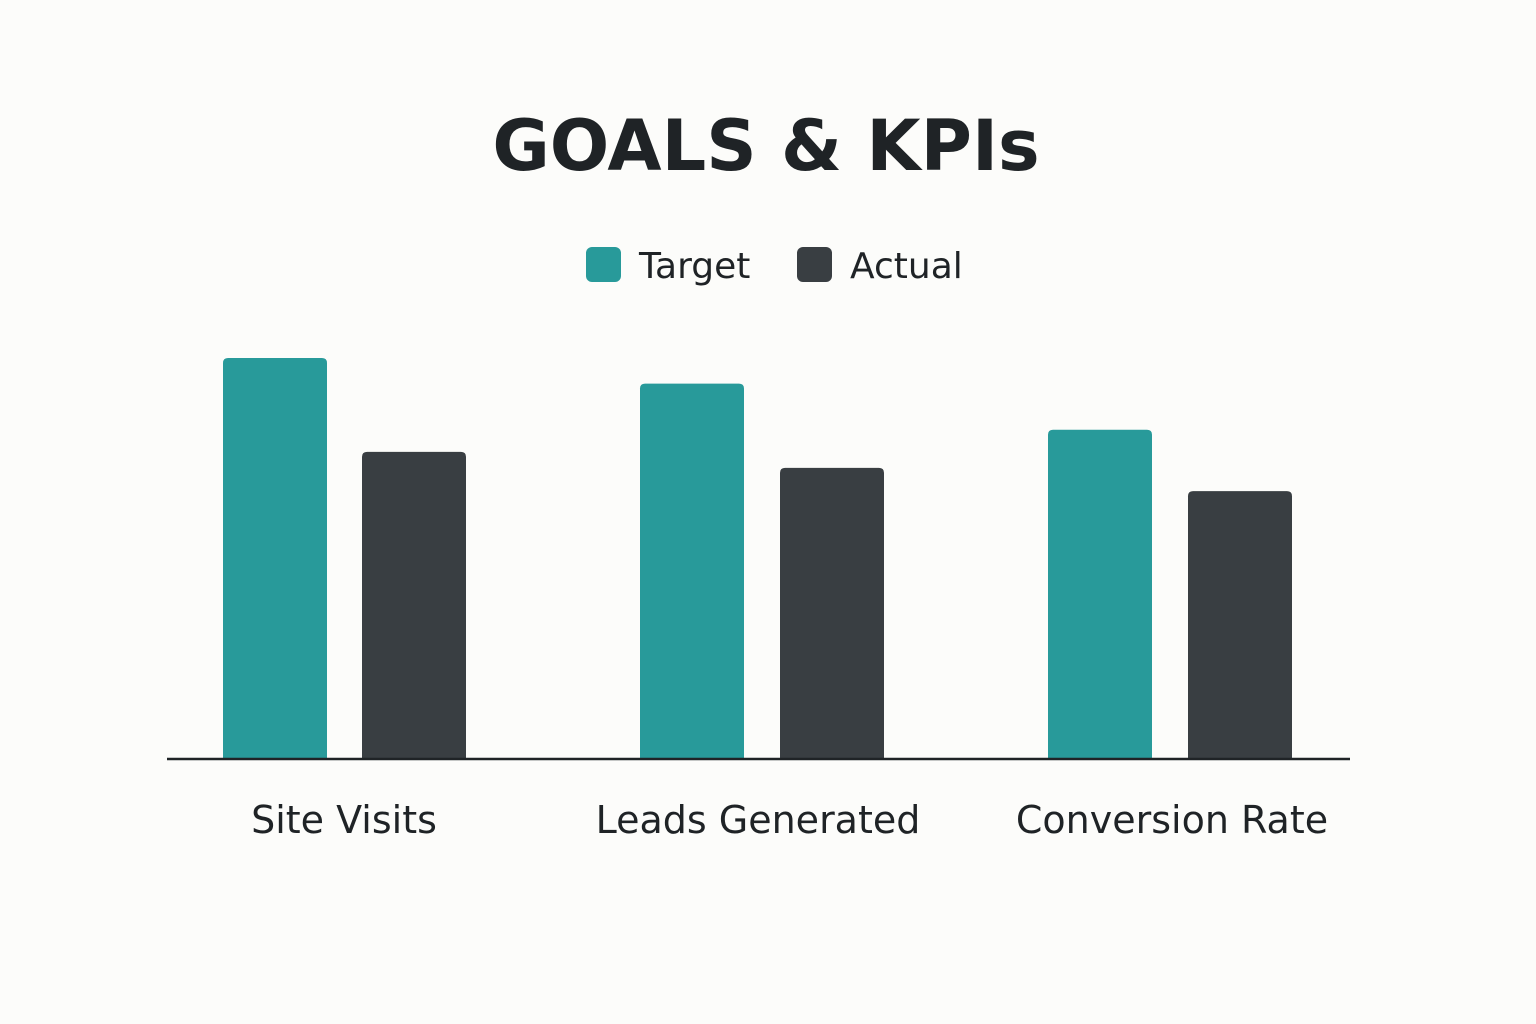 The width and height of the screenshot is (1536, 1024). What do you see at coordinates (414, 605) in the screenshot?
I see `bar-actual-site-visits` at bounding box center [414, 605].